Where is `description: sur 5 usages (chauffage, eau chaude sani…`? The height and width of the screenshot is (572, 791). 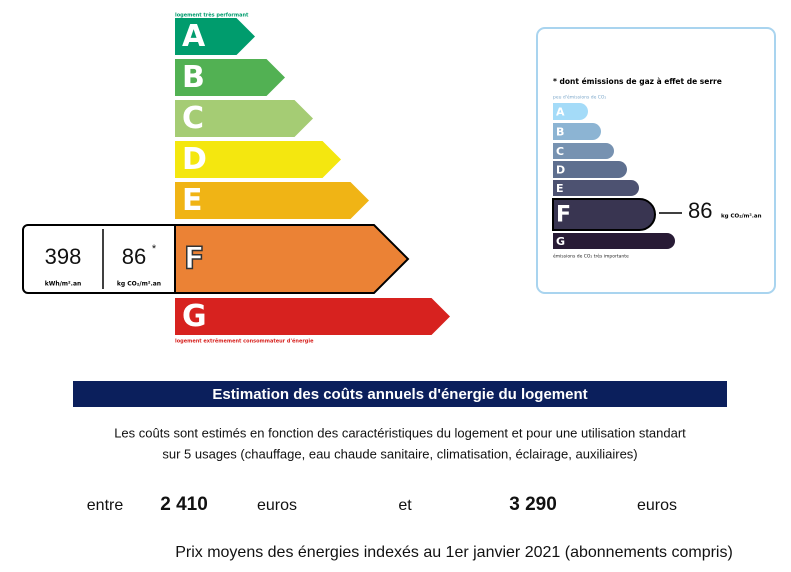
description: sur 5 usages (chauffage, eau chaude sani… is located at coordinates (399, 453).